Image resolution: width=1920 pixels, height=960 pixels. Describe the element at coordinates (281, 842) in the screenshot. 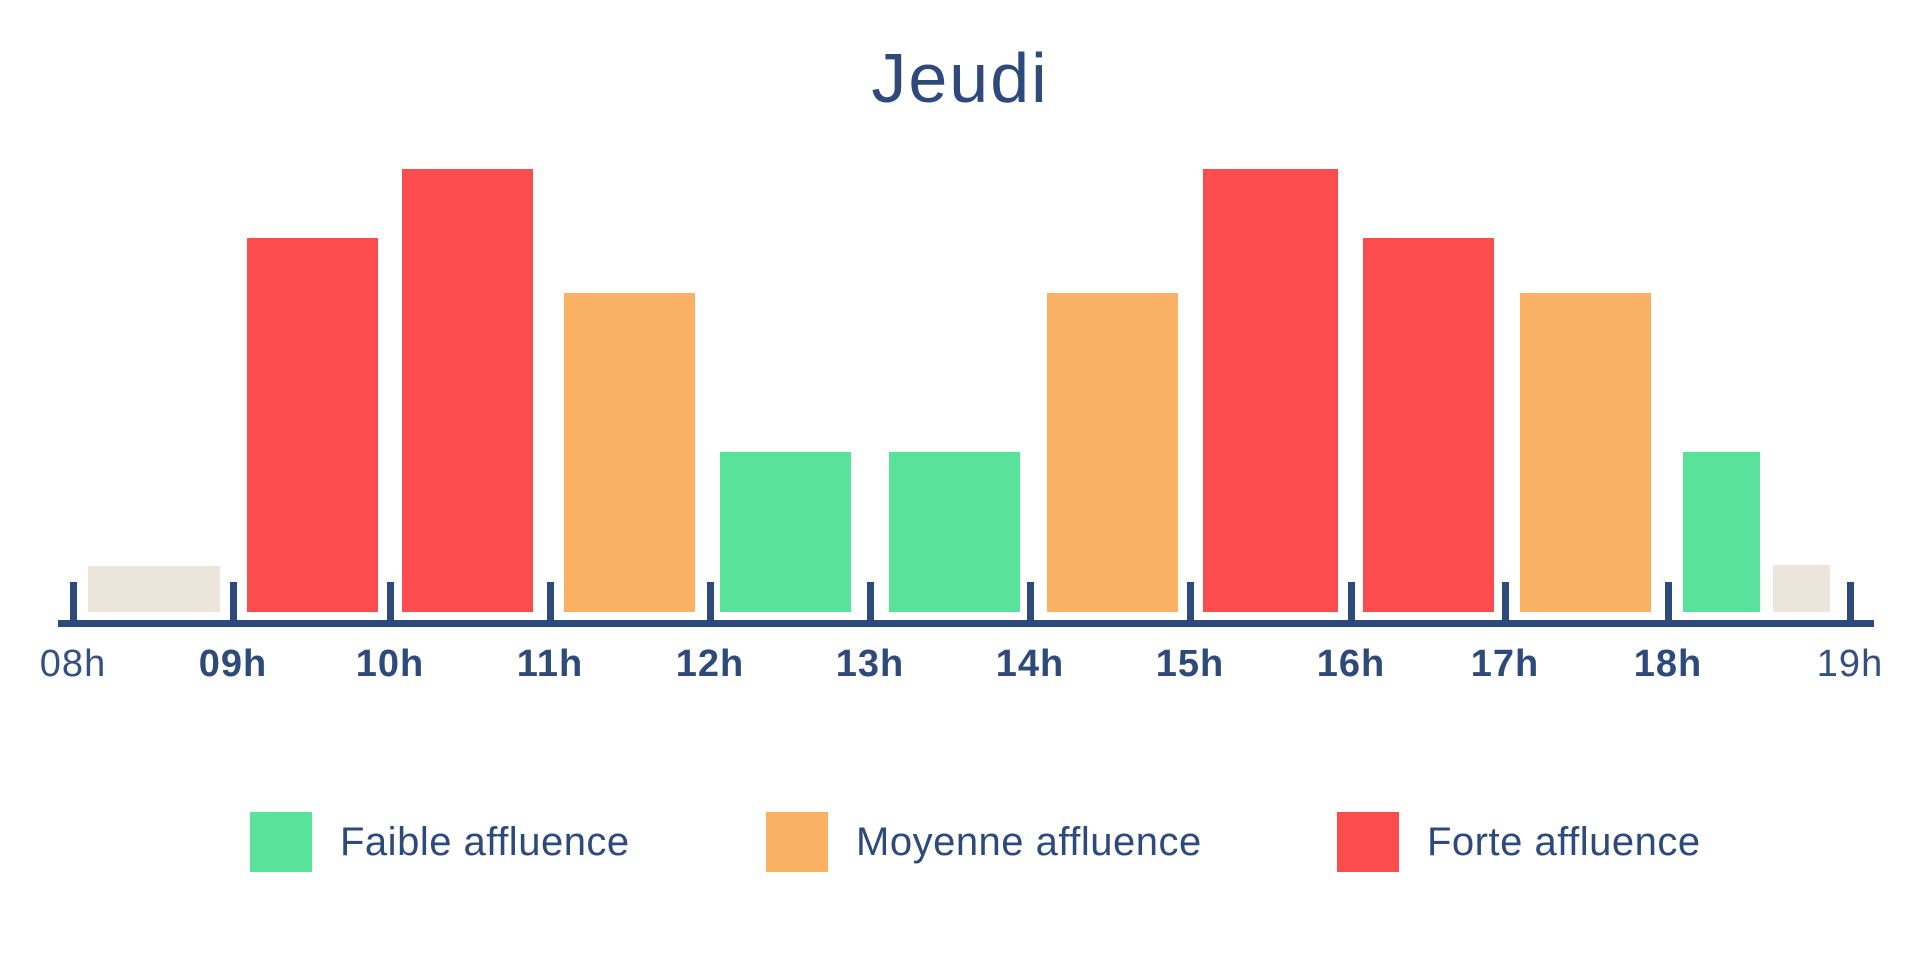

I see `legend-swatch-faible` at that location.